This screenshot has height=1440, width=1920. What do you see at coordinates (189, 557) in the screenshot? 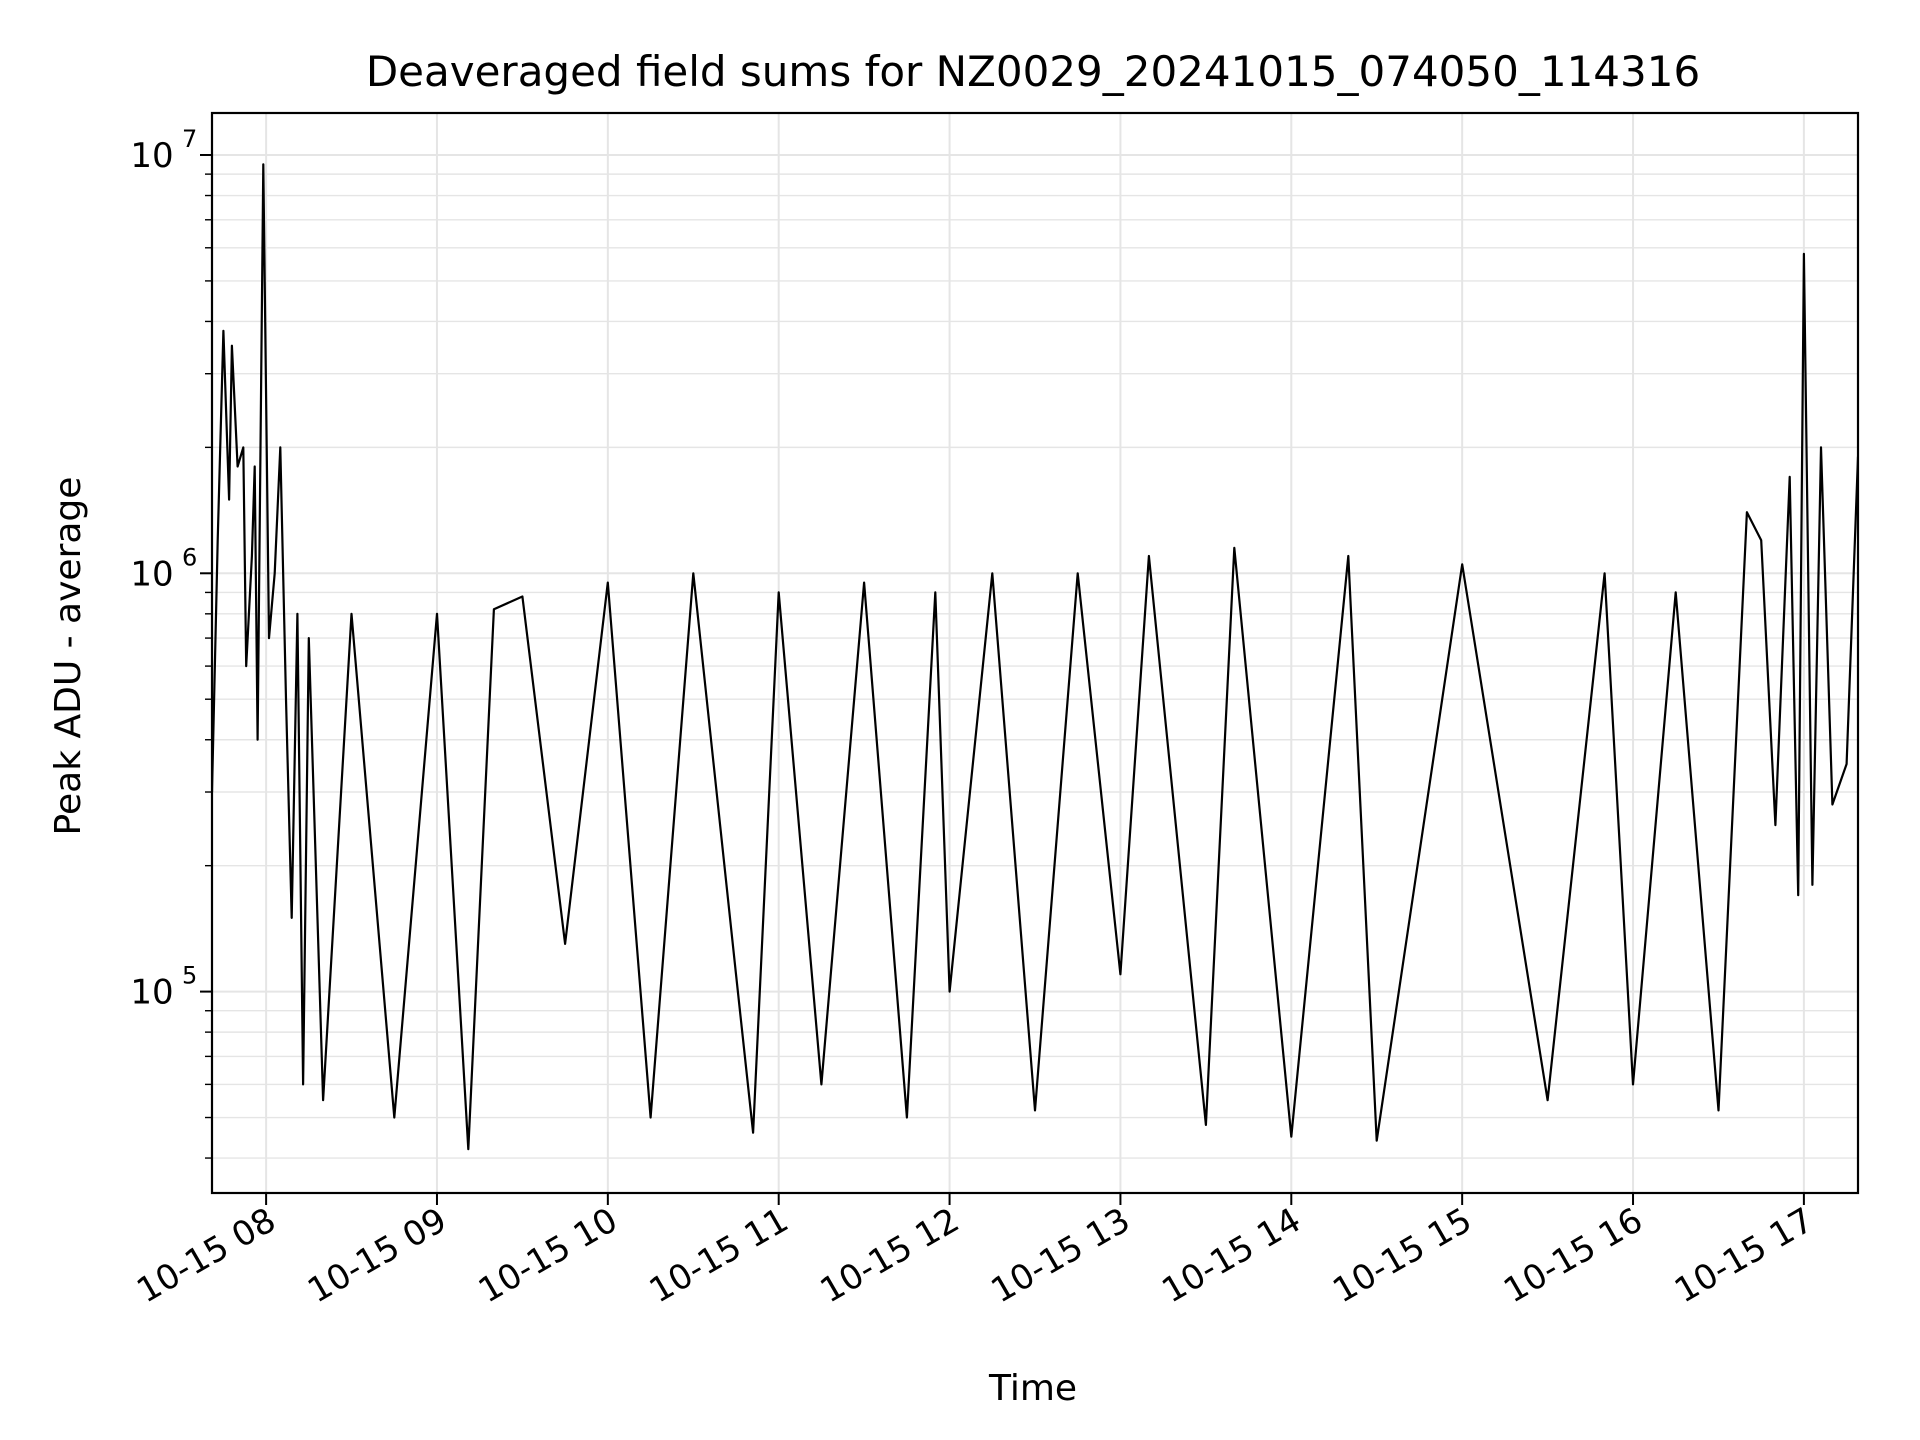
I see `y-tick-label-exponent: 6` at bounding box center [189, 557].